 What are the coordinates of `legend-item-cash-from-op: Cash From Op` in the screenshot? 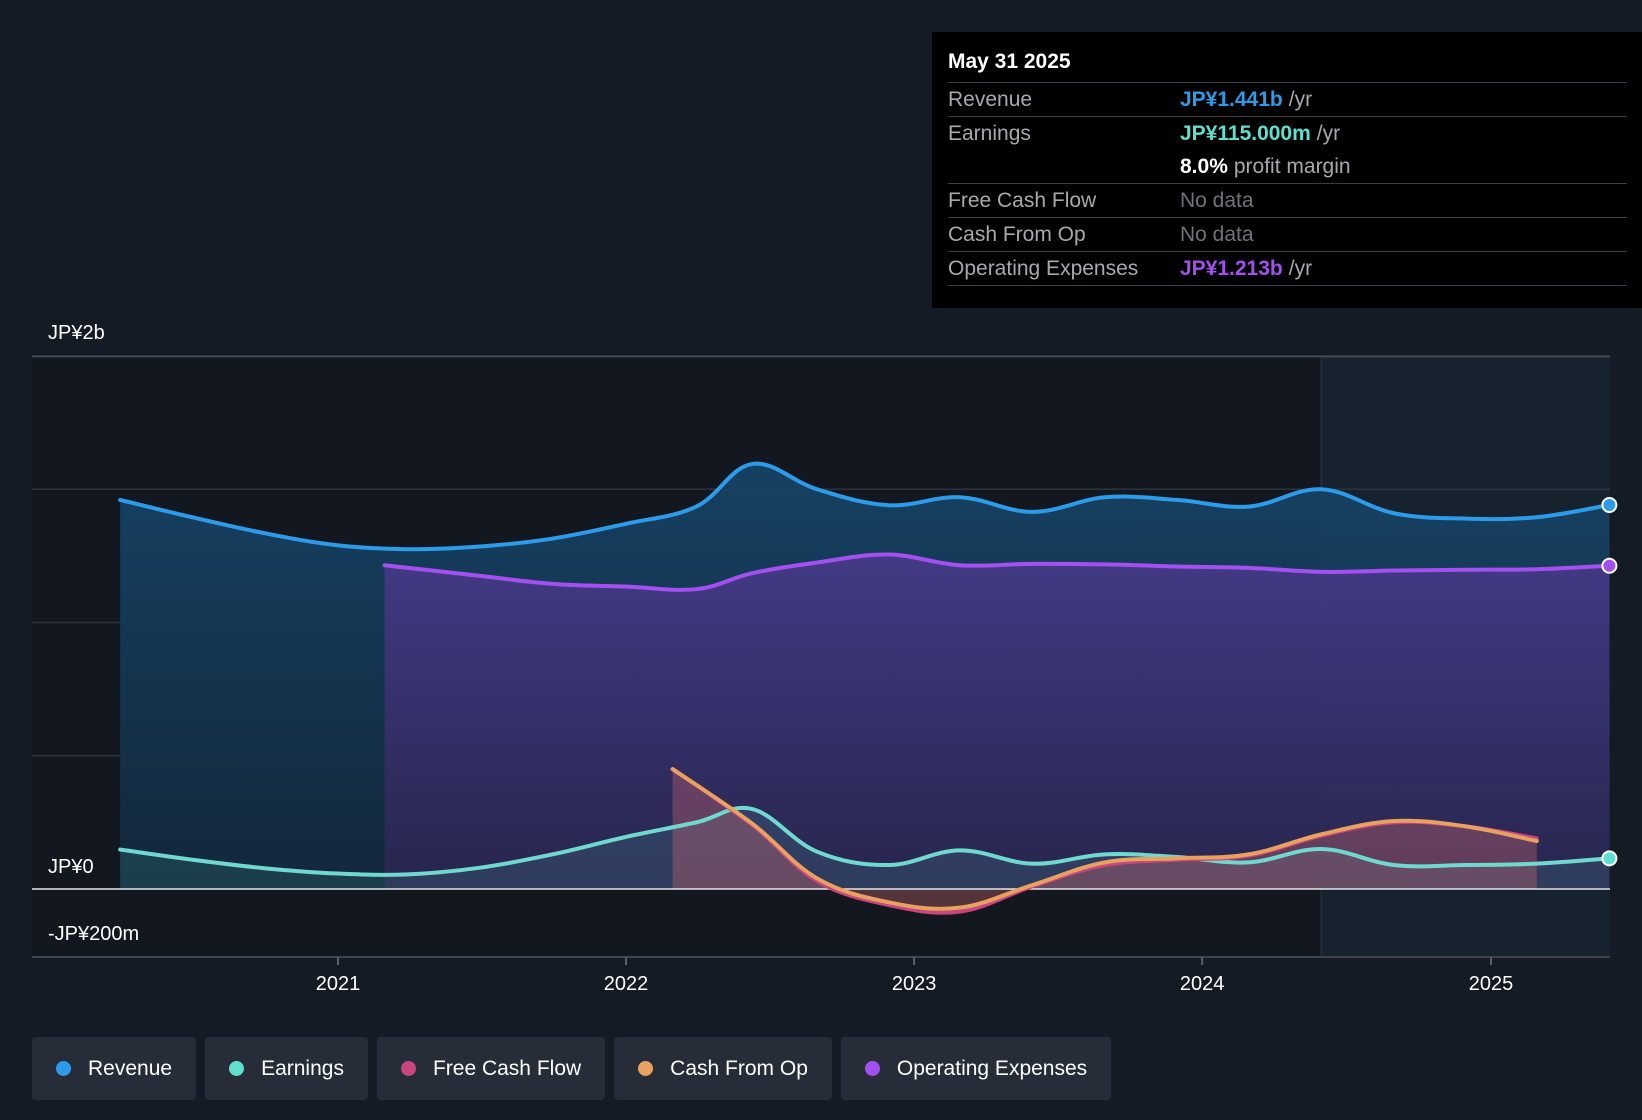 It's located at (723, 1068).